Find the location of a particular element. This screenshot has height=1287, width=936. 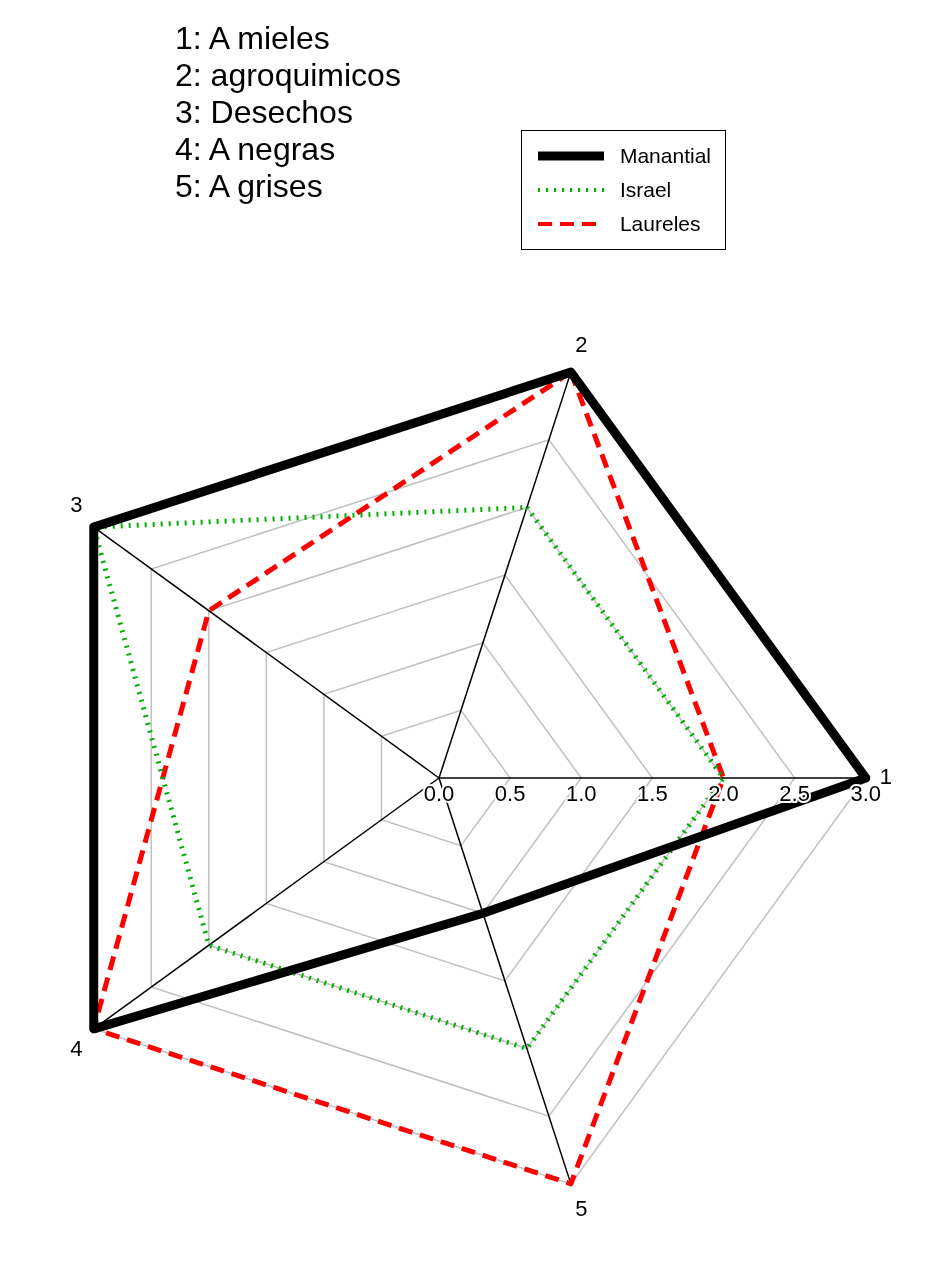

text: 2: agroquimicos is located at coordinates (288, 75).